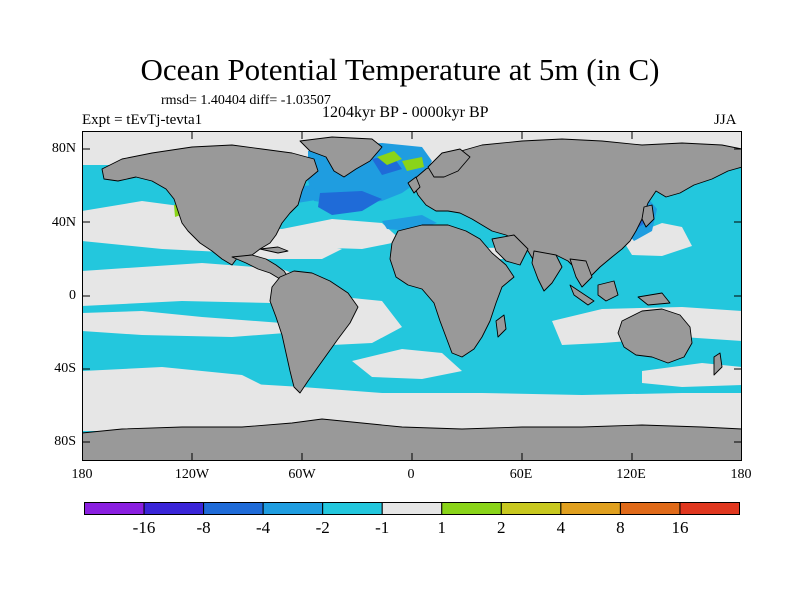  What do you see at coordinates (442, 527) in the screenshot?
I see `colorbar-label: 1` at bounding box center [442, 527].